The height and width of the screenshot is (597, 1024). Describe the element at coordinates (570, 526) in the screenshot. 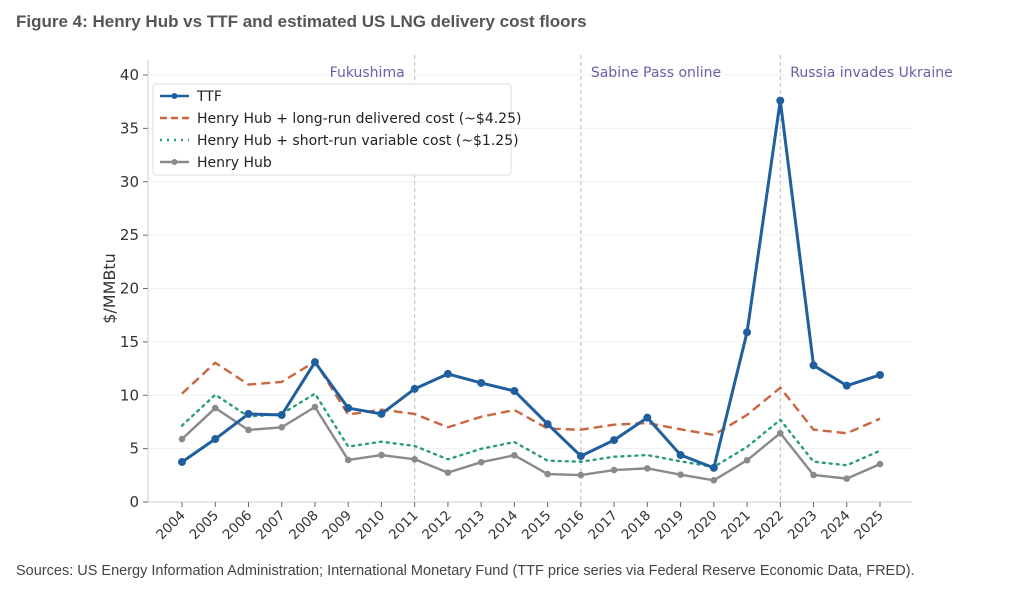

I see `x-tick-label: 2016` at that location.